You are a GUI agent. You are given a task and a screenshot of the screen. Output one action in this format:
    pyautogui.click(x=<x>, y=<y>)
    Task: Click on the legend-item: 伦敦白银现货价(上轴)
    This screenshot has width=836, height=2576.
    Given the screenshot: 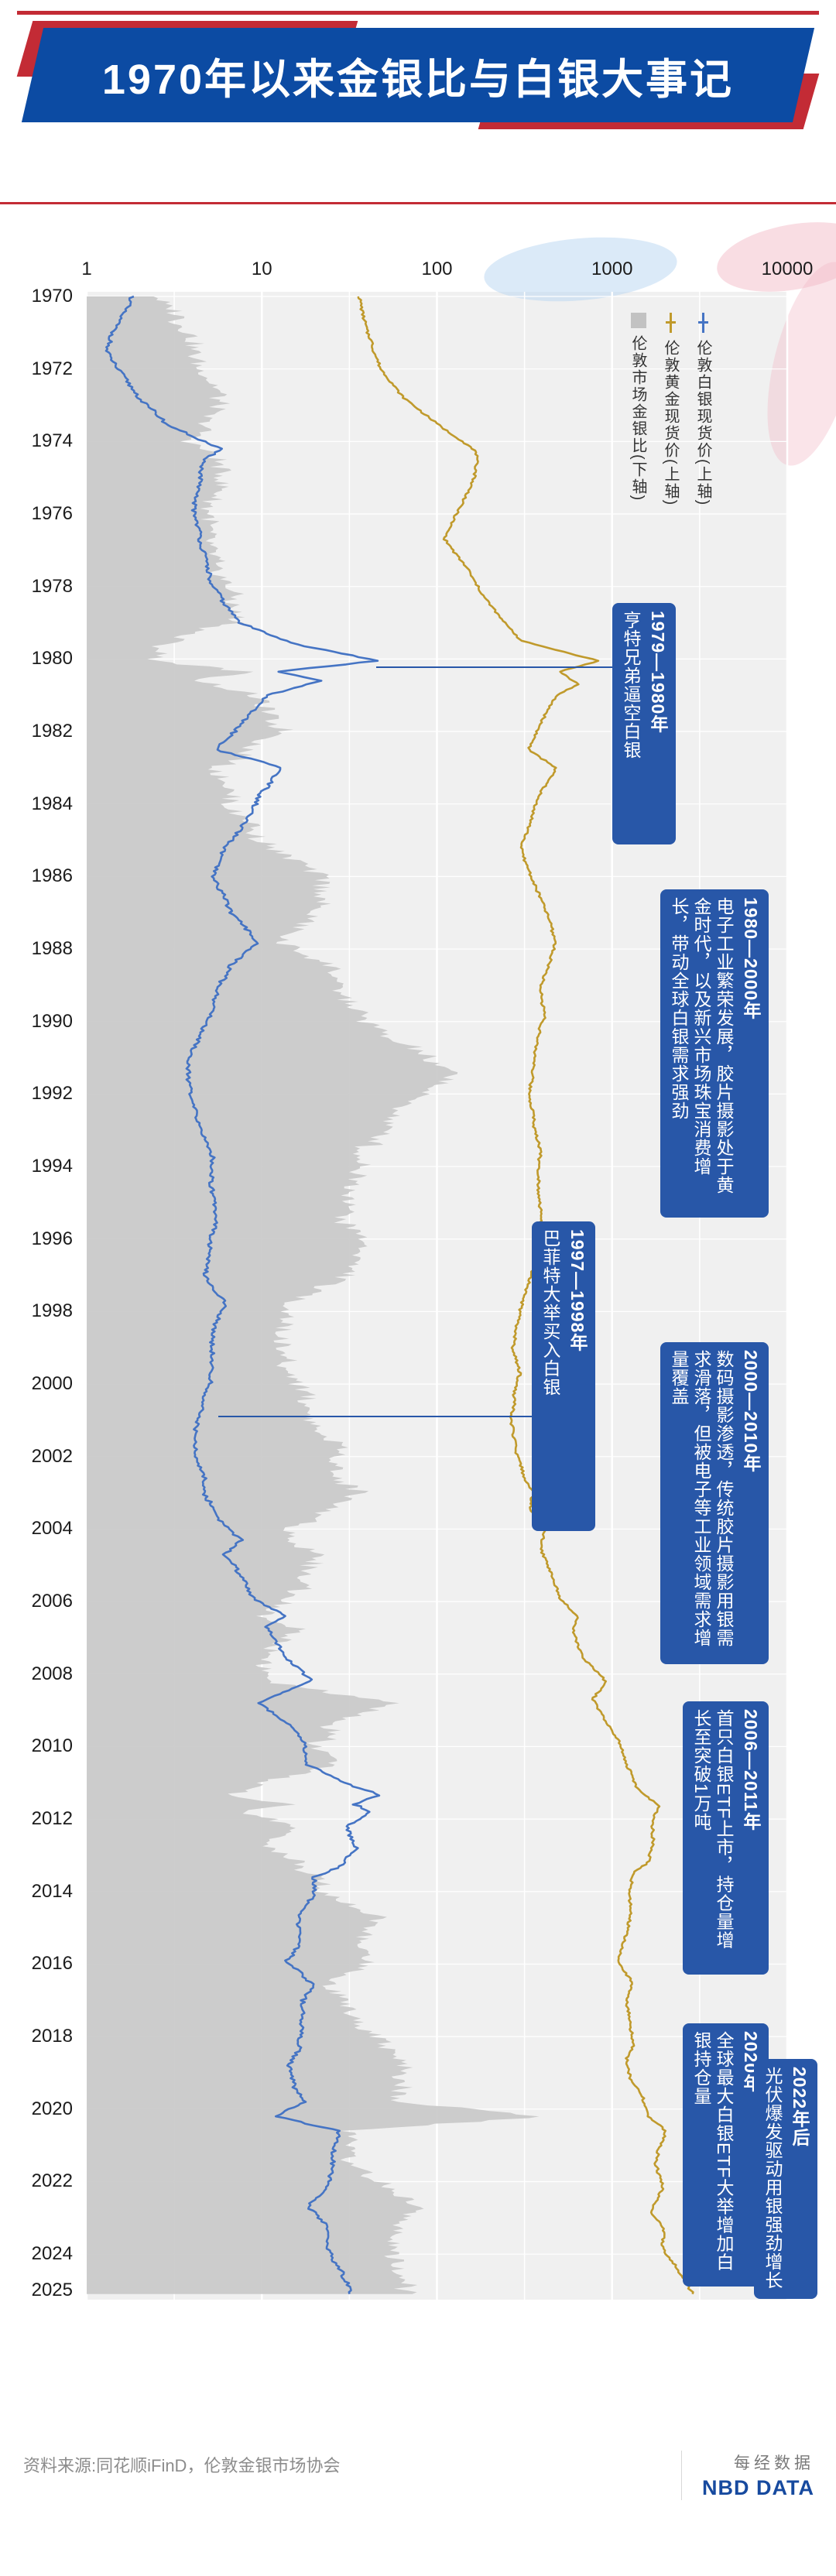 What is the action you would take?
    pyautogui.click(x=703, y=410)
    